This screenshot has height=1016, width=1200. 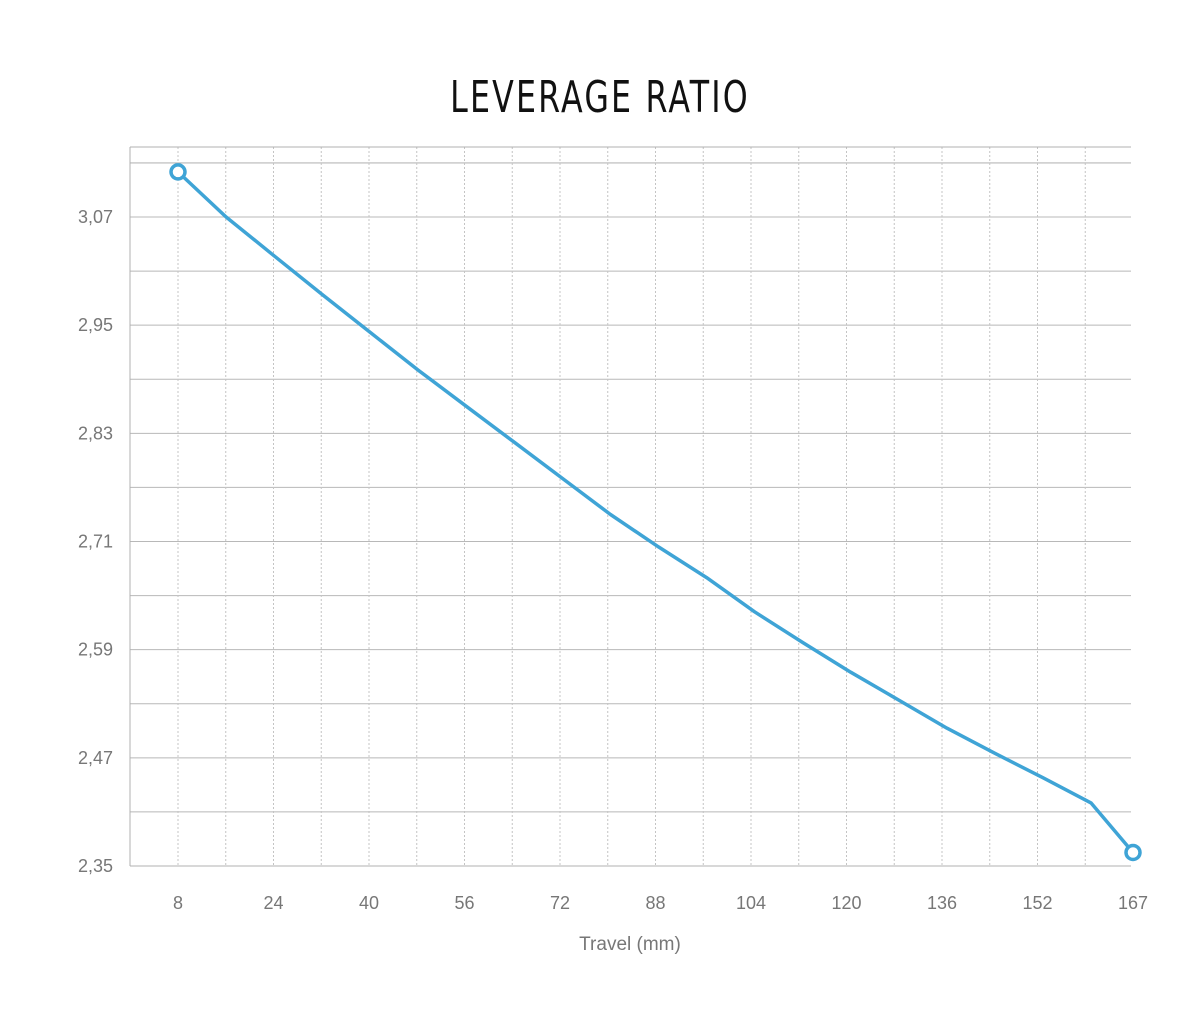 I want to click on x-tick-label: 120, so click(x=846, y=903).